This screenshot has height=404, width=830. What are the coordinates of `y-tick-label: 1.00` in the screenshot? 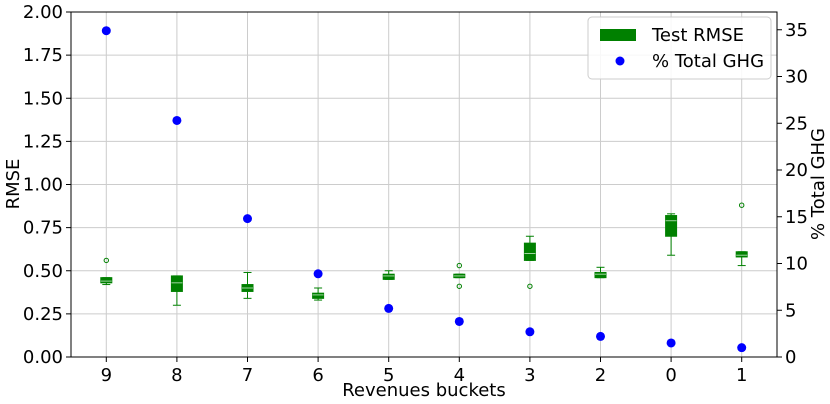 It's located at (43, 185).